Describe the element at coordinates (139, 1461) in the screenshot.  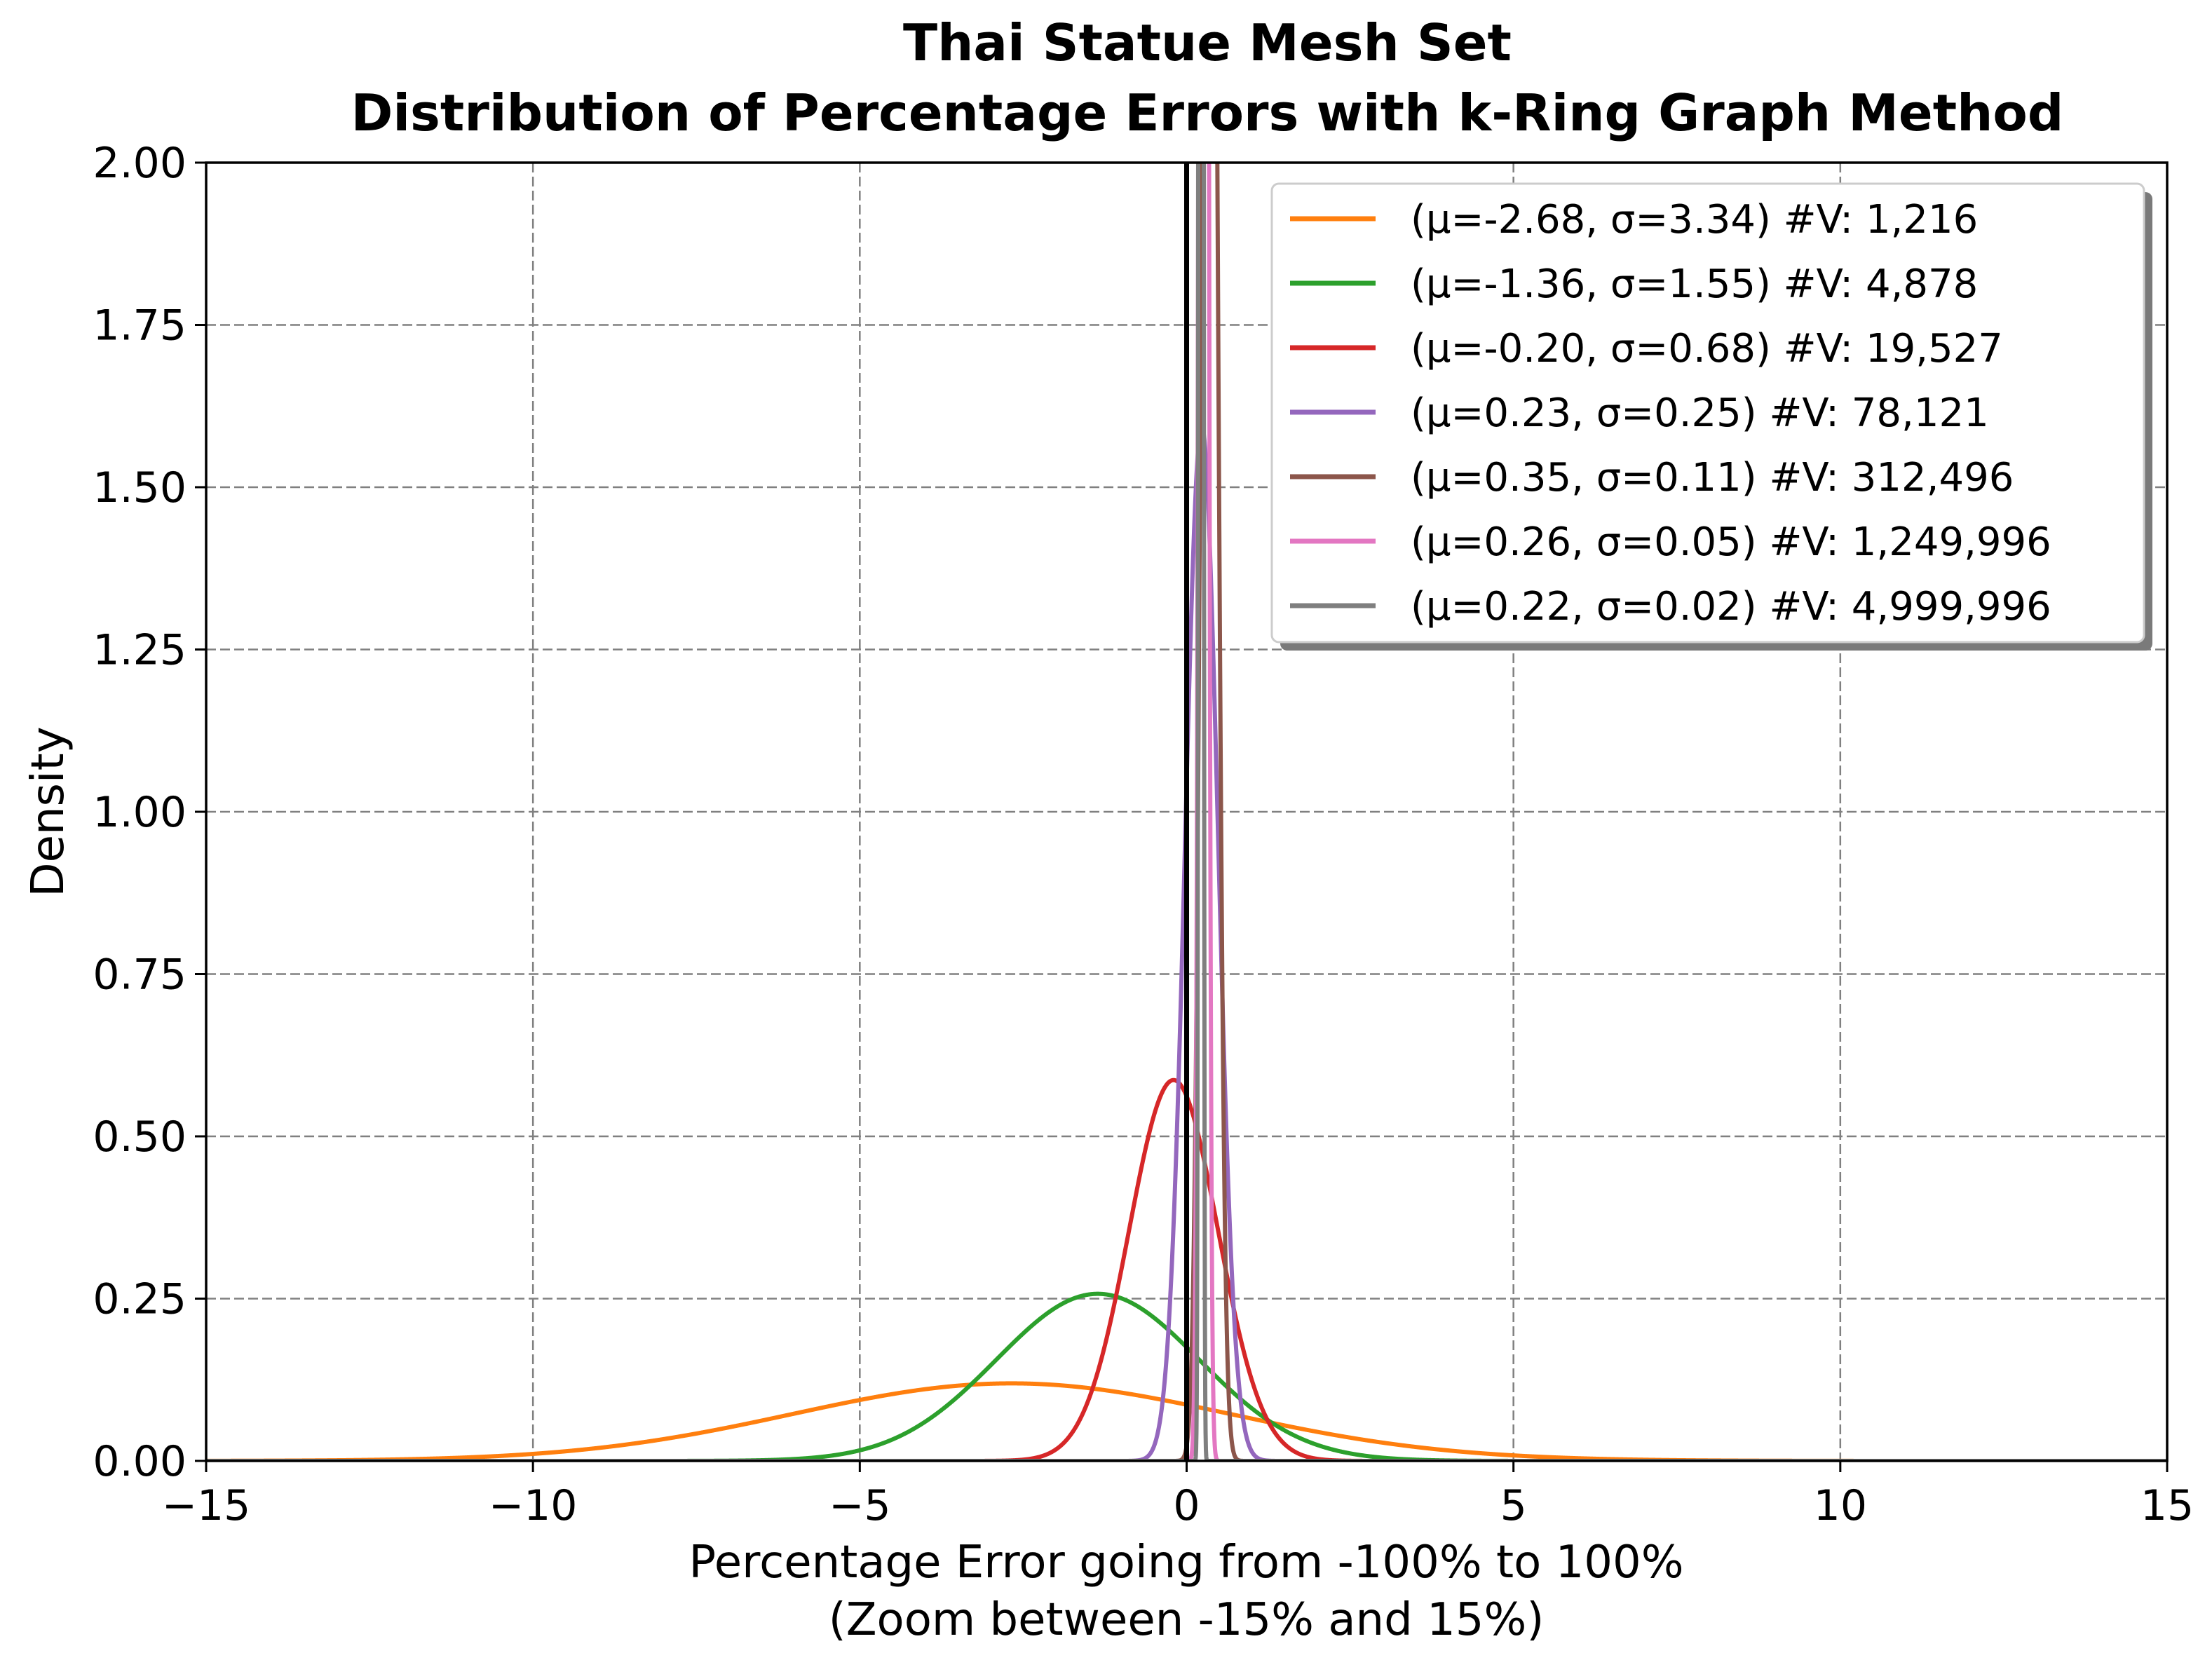
I see `y-tick-label: 0.00` at that location.